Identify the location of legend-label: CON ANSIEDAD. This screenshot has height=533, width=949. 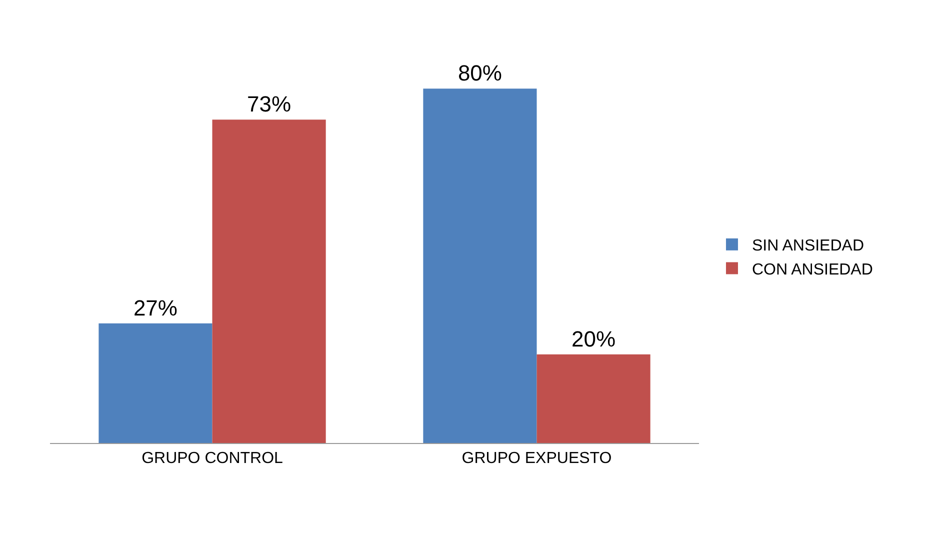
(812, 269).